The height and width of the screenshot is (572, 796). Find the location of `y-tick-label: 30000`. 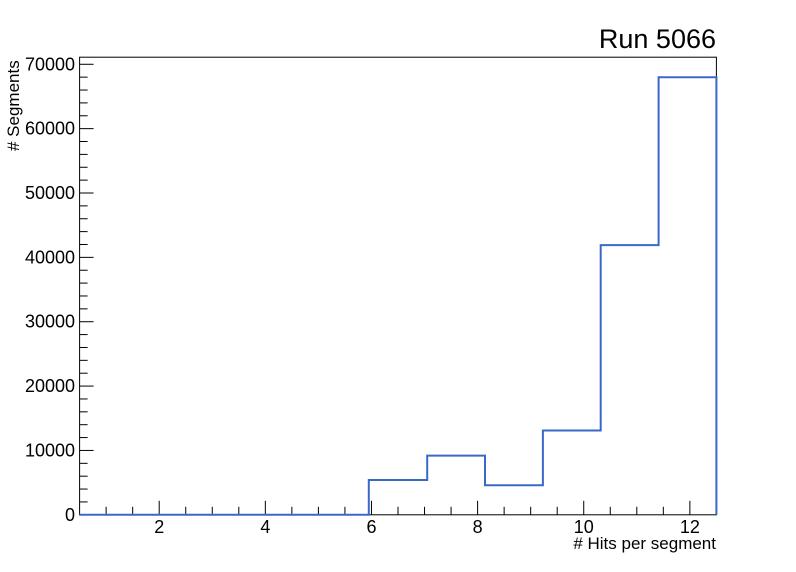

y-tick-label: 30000 is located at coordinates (50, 322).